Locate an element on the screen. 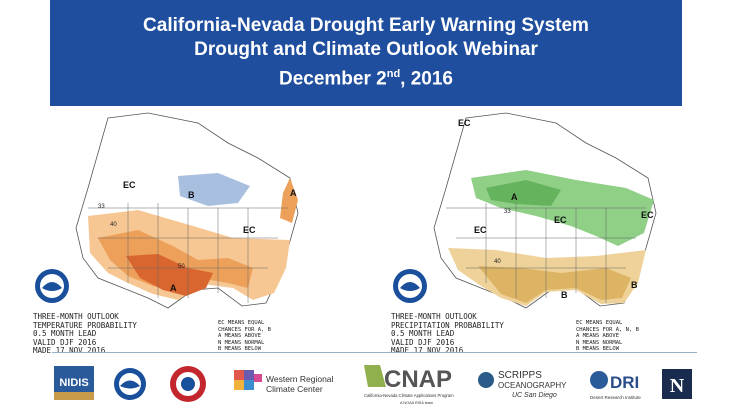 This screenshot has width=742, height=417. nevada-letter: N is located at coordinates (677, 386).